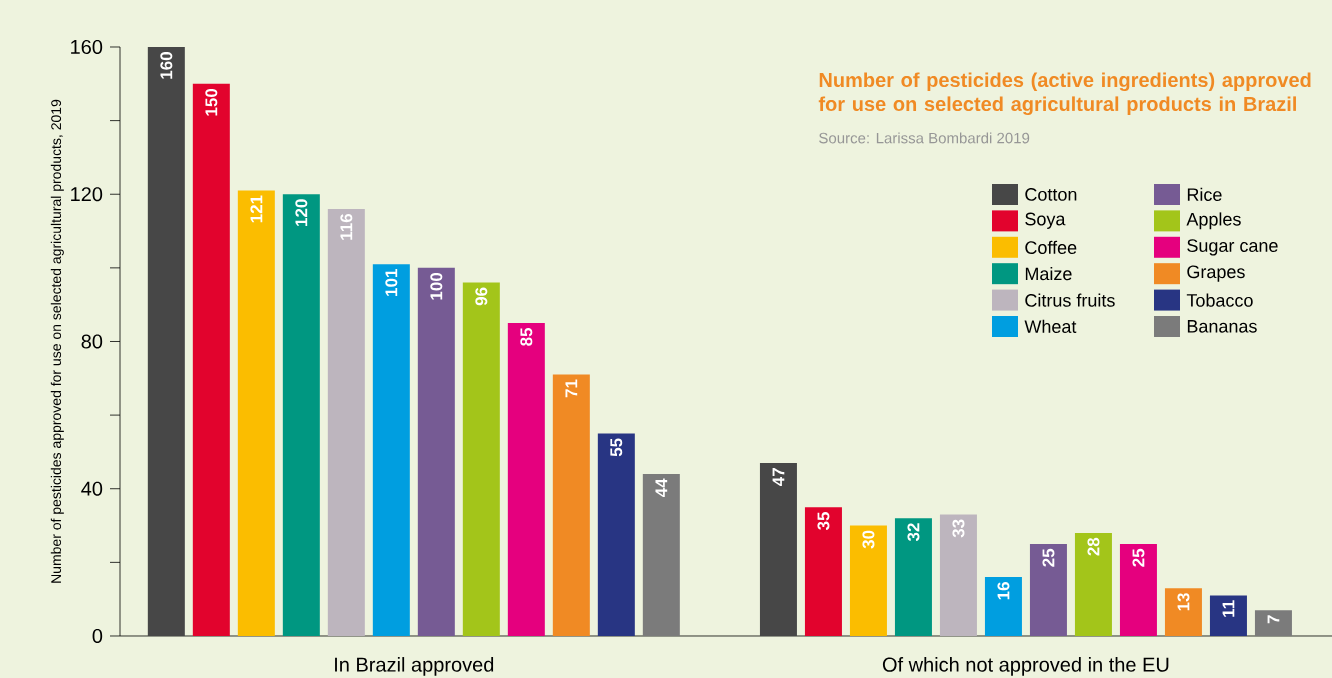  Describe the element at coordinates (346, 226) in the screenshot. I see `data-label: 116` at that location.